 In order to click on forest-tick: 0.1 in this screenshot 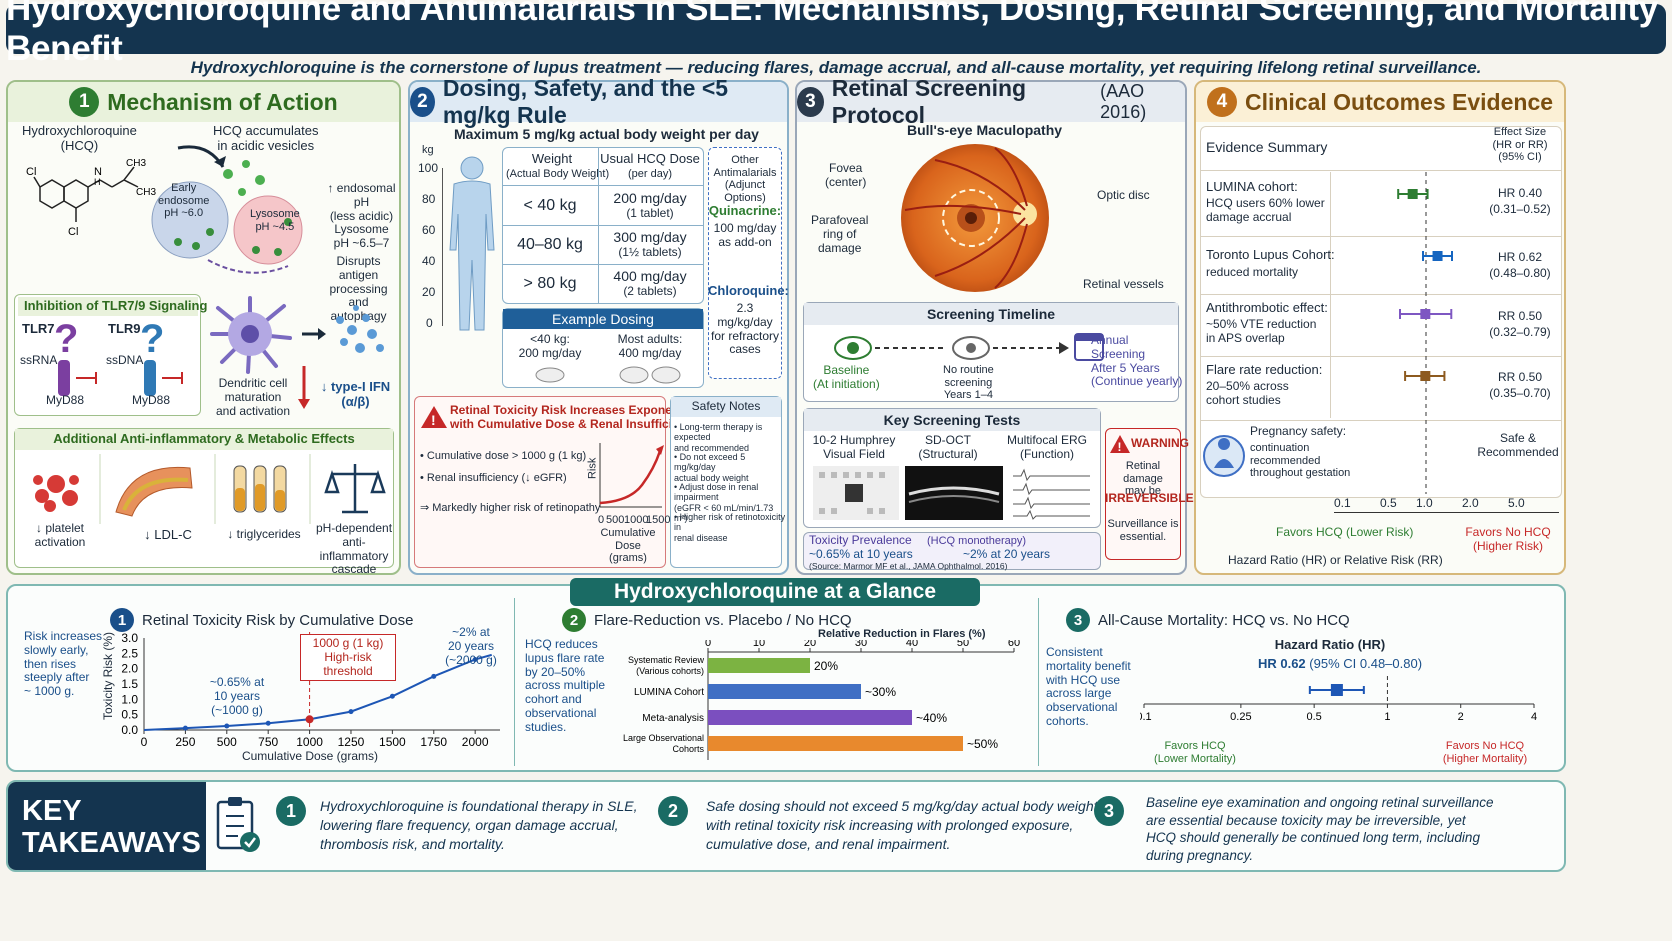, I will do `click(1342, 503)`.